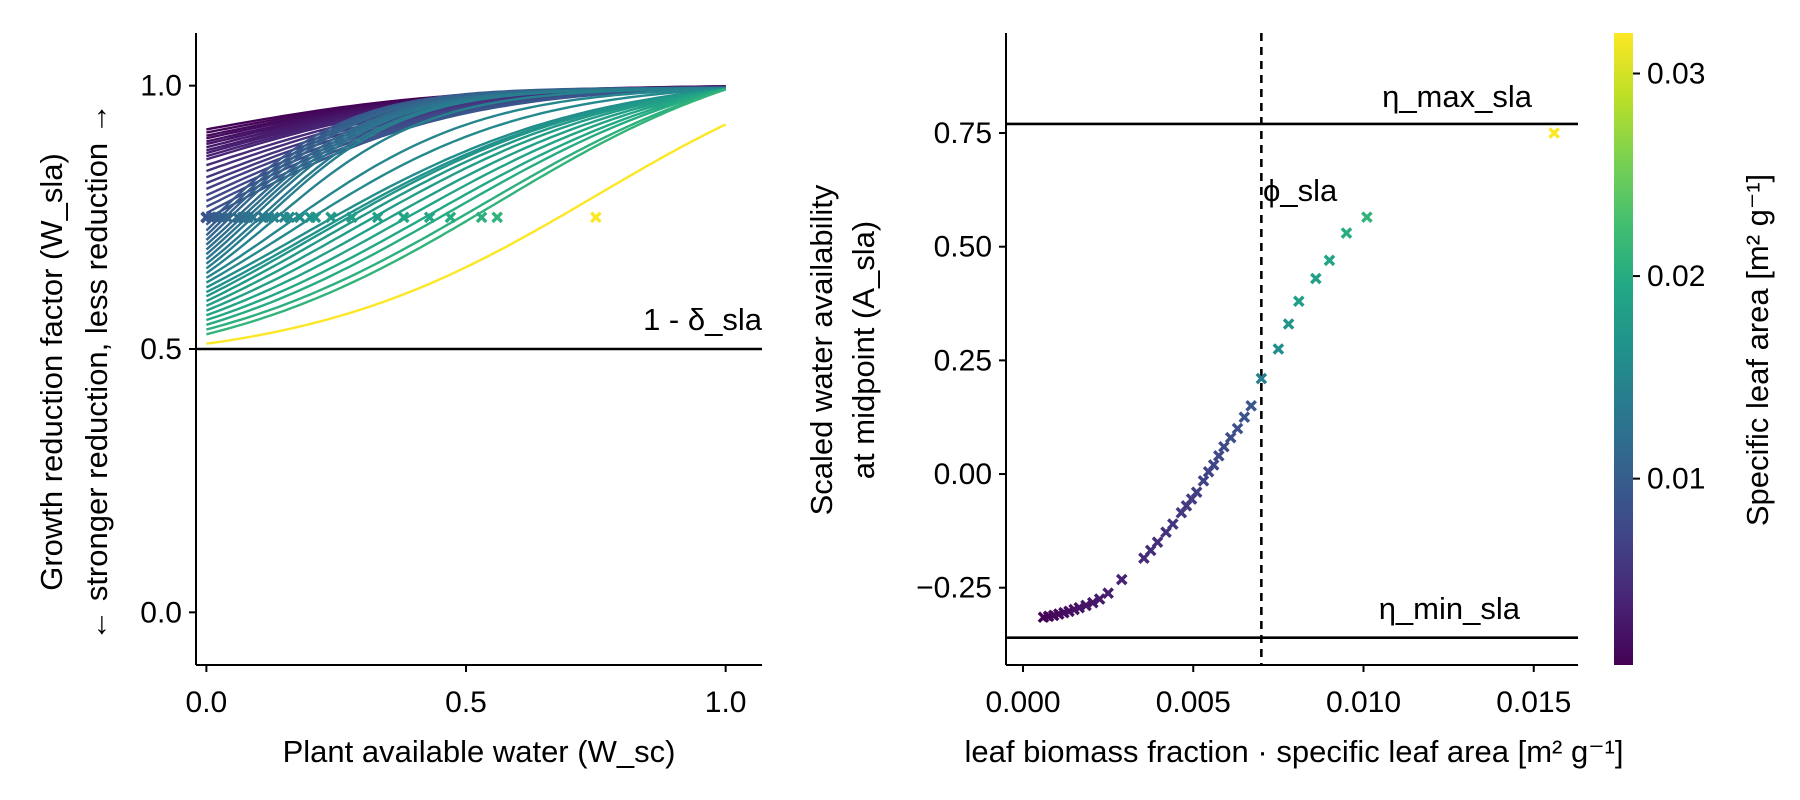 The image size is (1800, 800). I want to click on left-y-tick-label: 0.0, so click(161, 612).